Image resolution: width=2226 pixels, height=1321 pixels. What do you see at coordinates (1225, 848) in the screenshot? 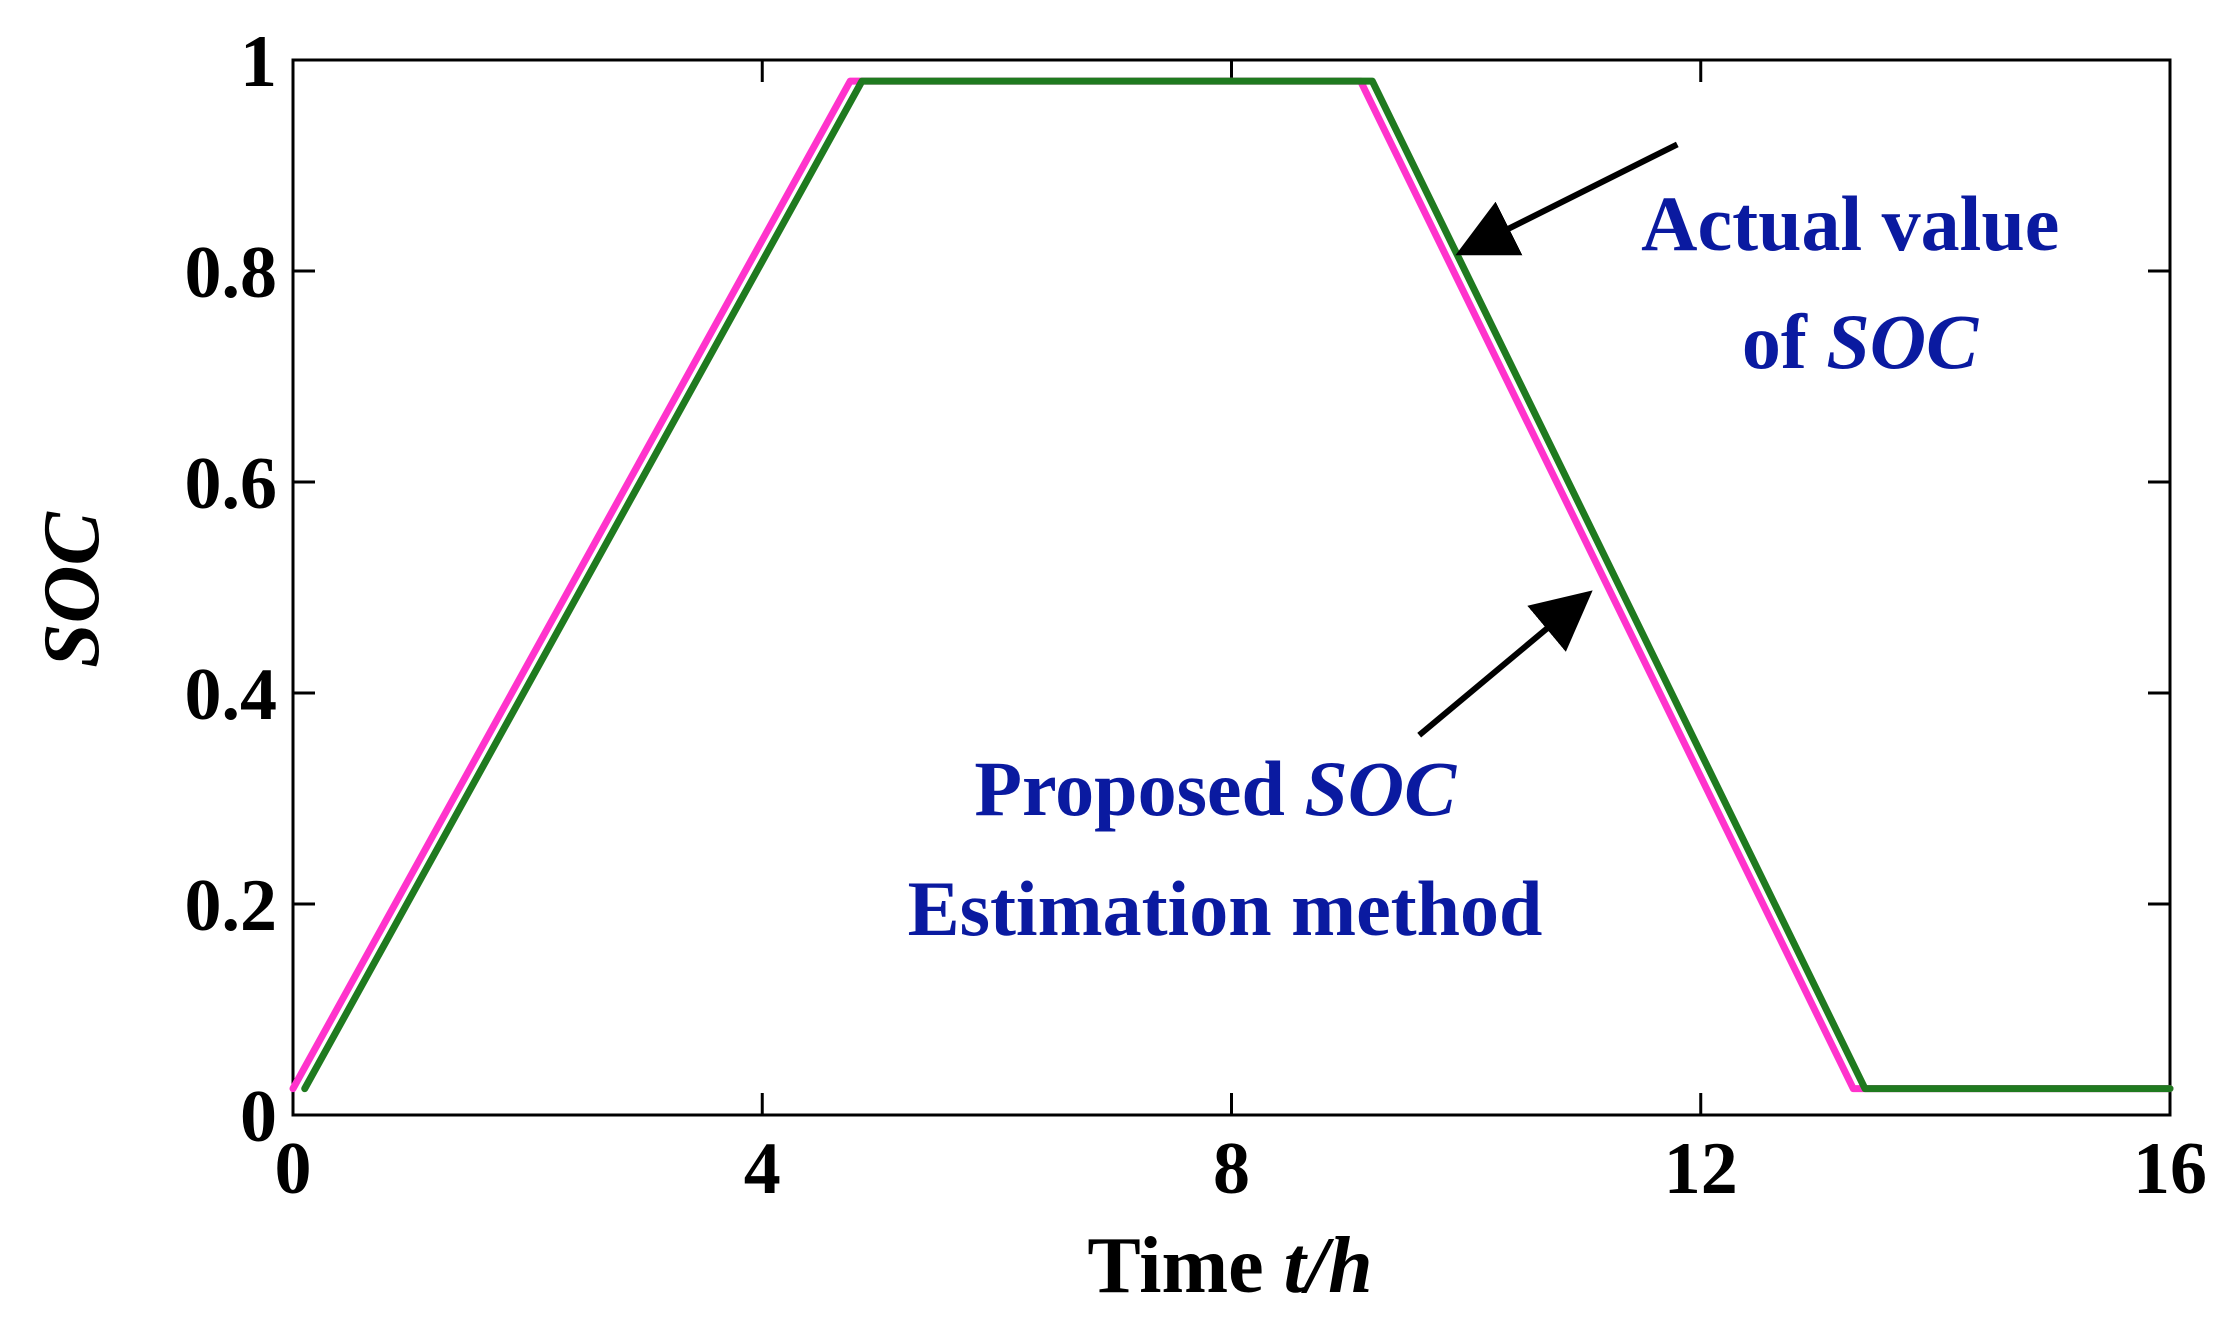
I see `annotation-proposed-method: Proposed SOC Estimation method` at bounding box center [1225, 848].